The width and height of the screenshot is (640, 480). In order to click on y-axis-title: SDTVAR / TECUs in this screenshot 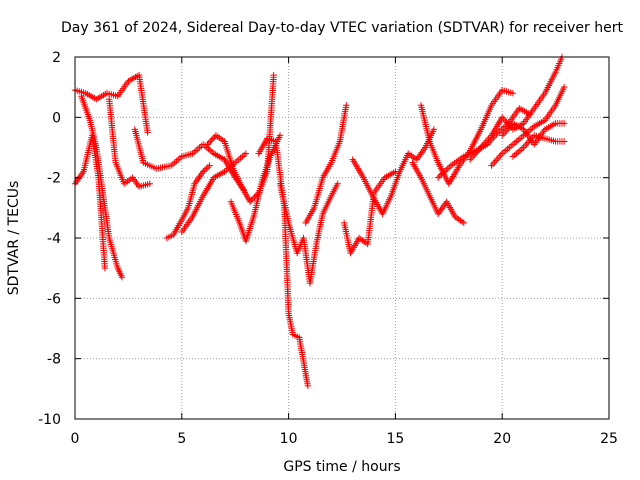, I will do `click(14, 238)`.